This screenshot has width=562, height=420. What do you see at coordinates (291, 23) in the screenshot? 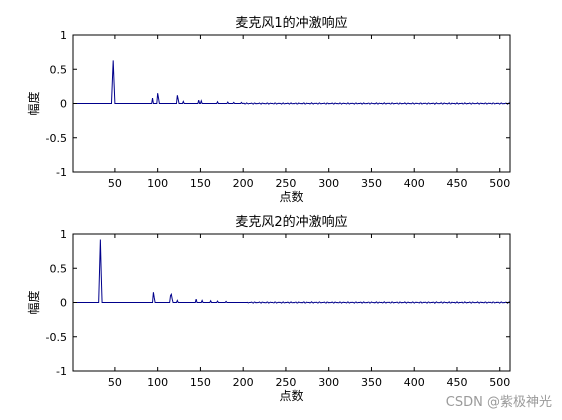
I see `chart-title: 麦克风1的冲激响应` at bounding box center [291, 23].